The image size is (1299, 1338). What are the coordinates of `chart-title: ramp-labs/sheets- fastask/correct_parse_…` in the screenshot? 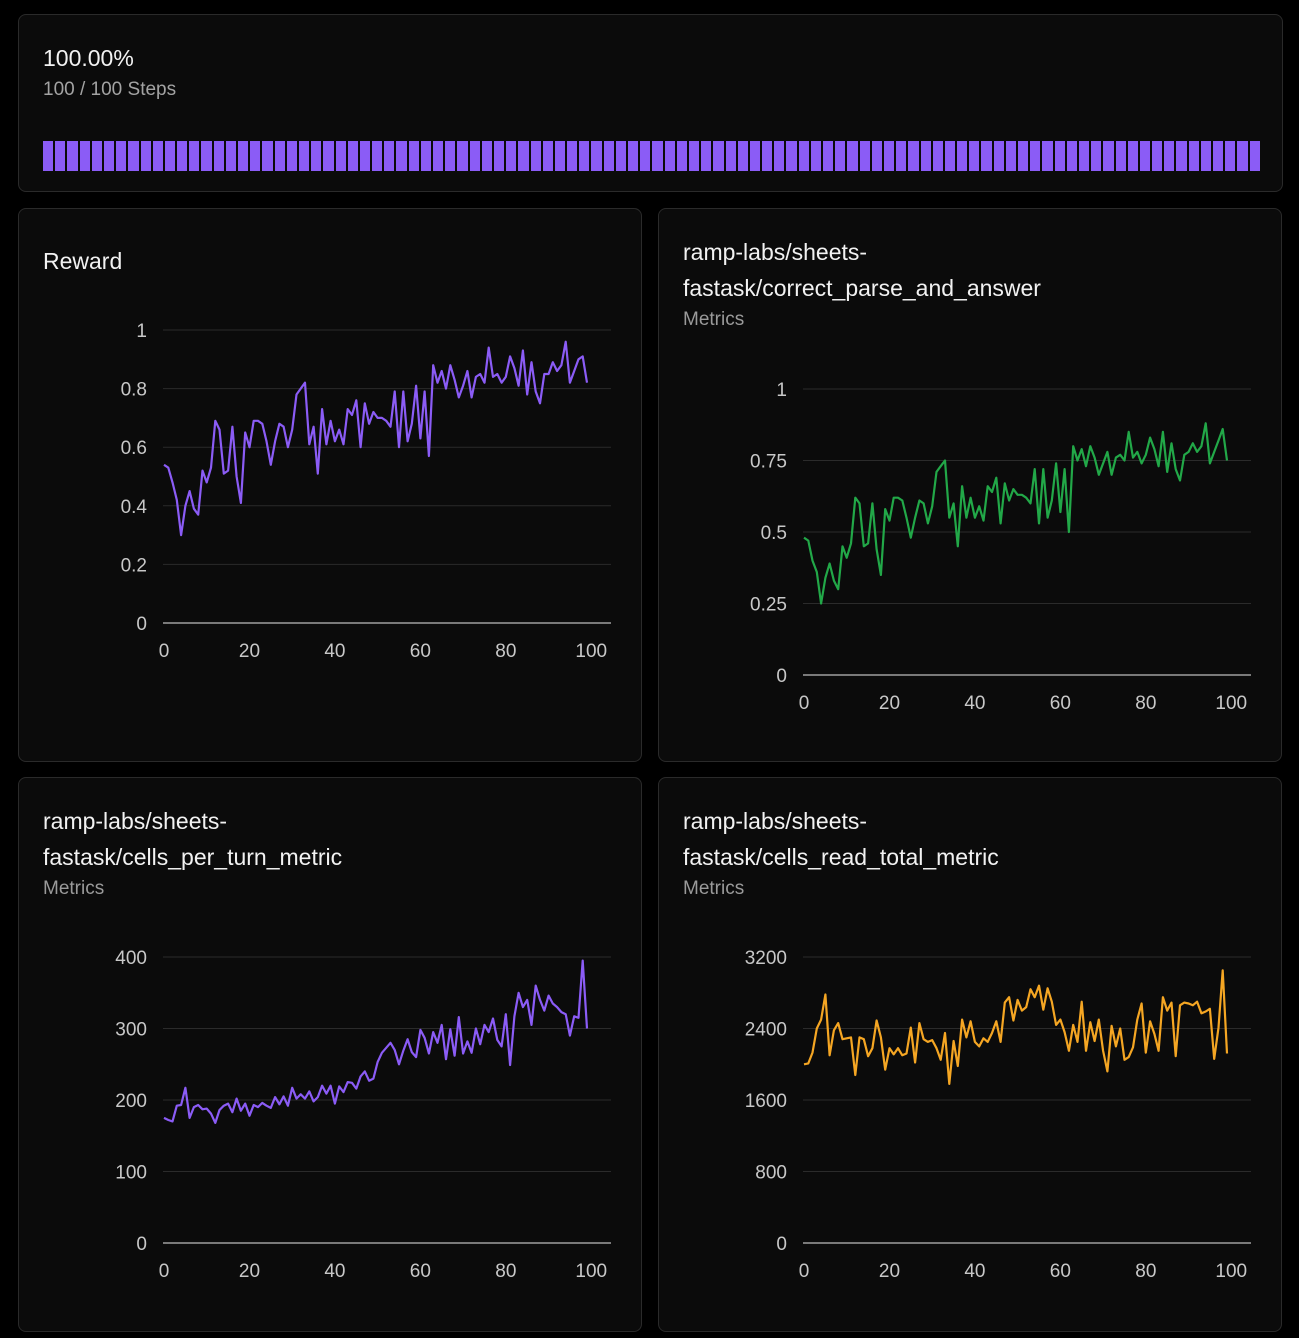 It's located at (963, 270).